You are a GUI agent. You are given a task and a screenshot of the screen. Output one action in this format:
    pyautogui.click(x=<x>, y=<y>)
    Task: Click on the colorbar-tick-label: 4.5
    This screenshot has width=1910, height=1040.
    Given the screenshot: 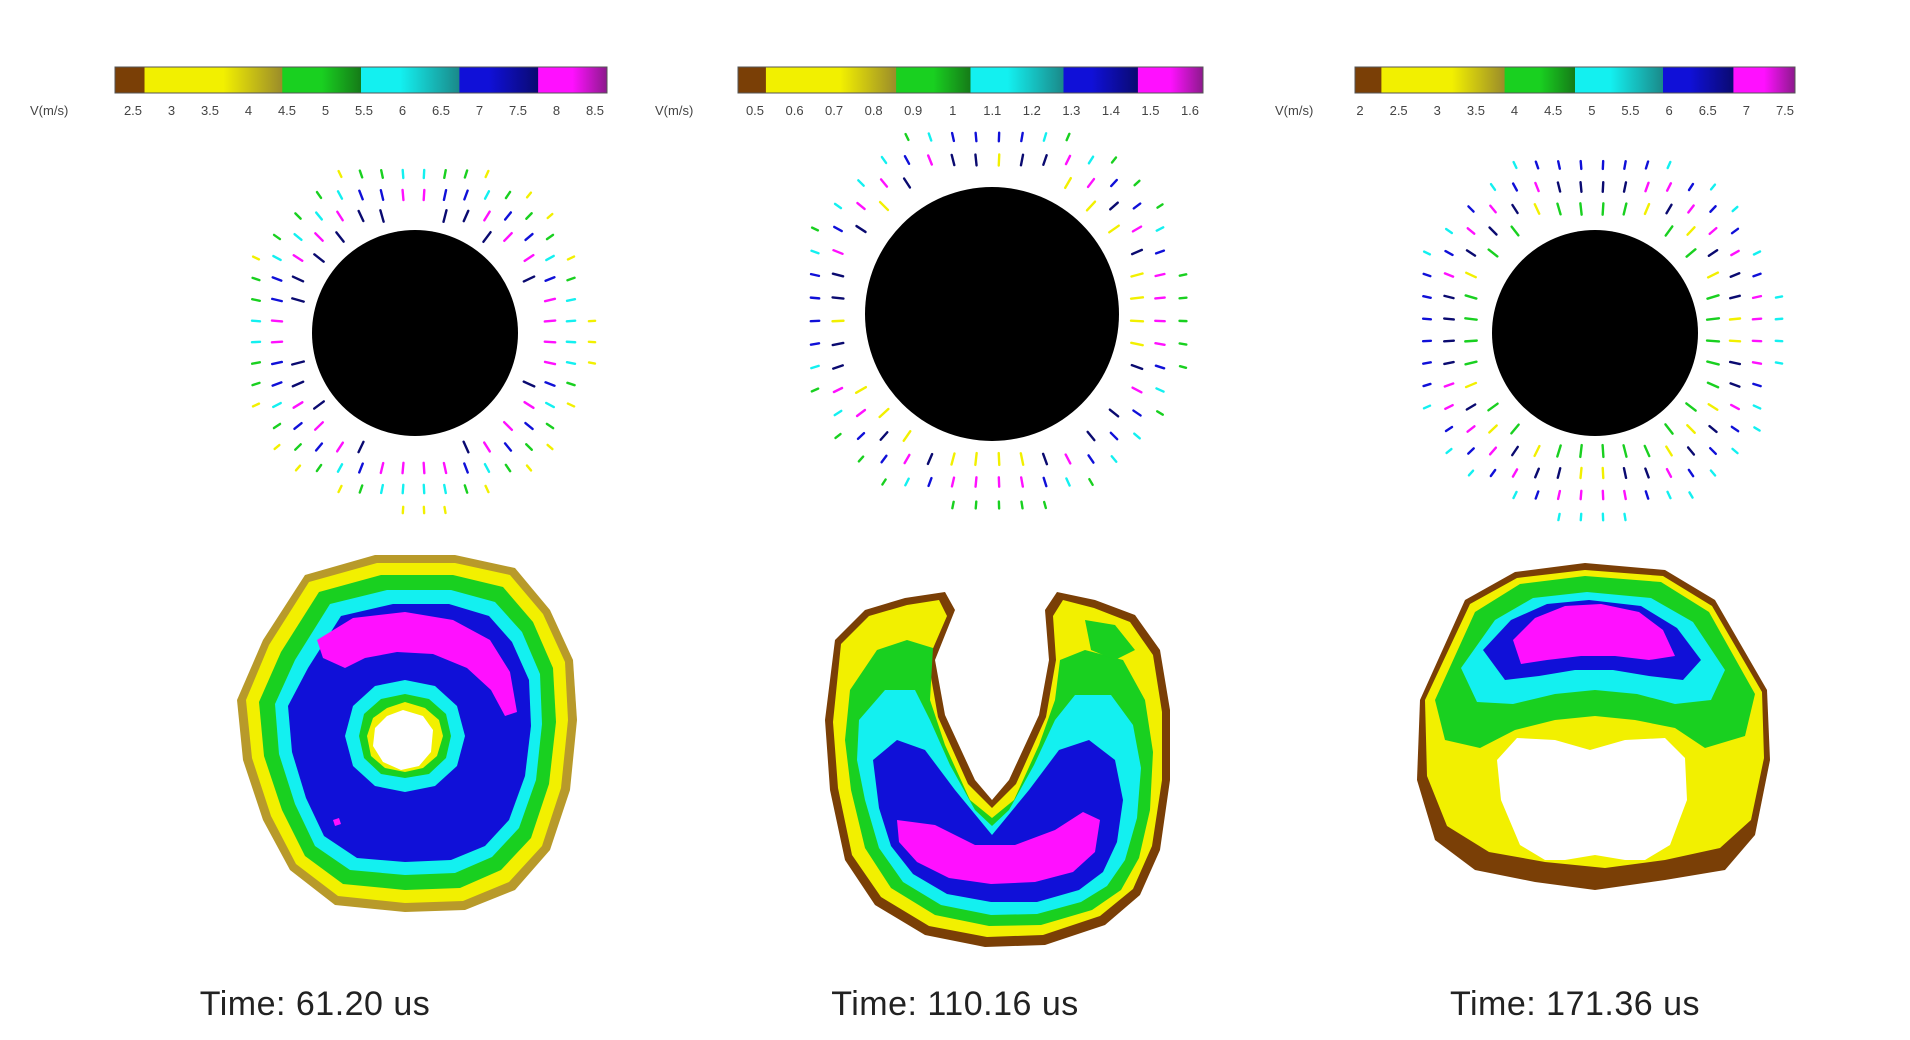 What is the action you would take?
    pyautogui.click(x=287, y=110)
    